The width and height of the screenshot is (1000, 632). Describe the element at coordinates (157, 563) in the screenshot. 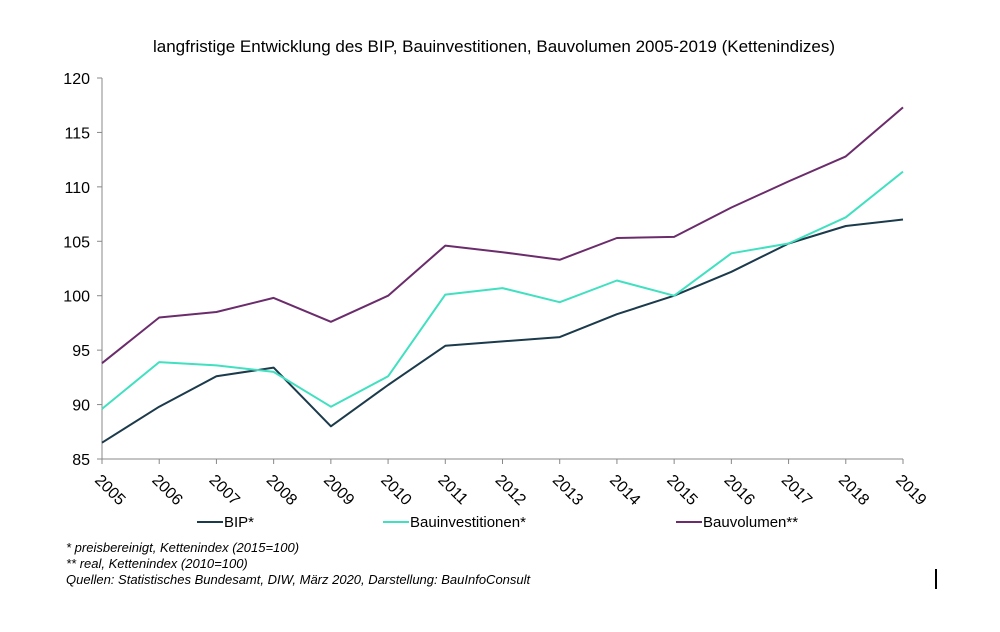

I see `footnote-real: ** real, Kettenindex (2010=100)` at that location.